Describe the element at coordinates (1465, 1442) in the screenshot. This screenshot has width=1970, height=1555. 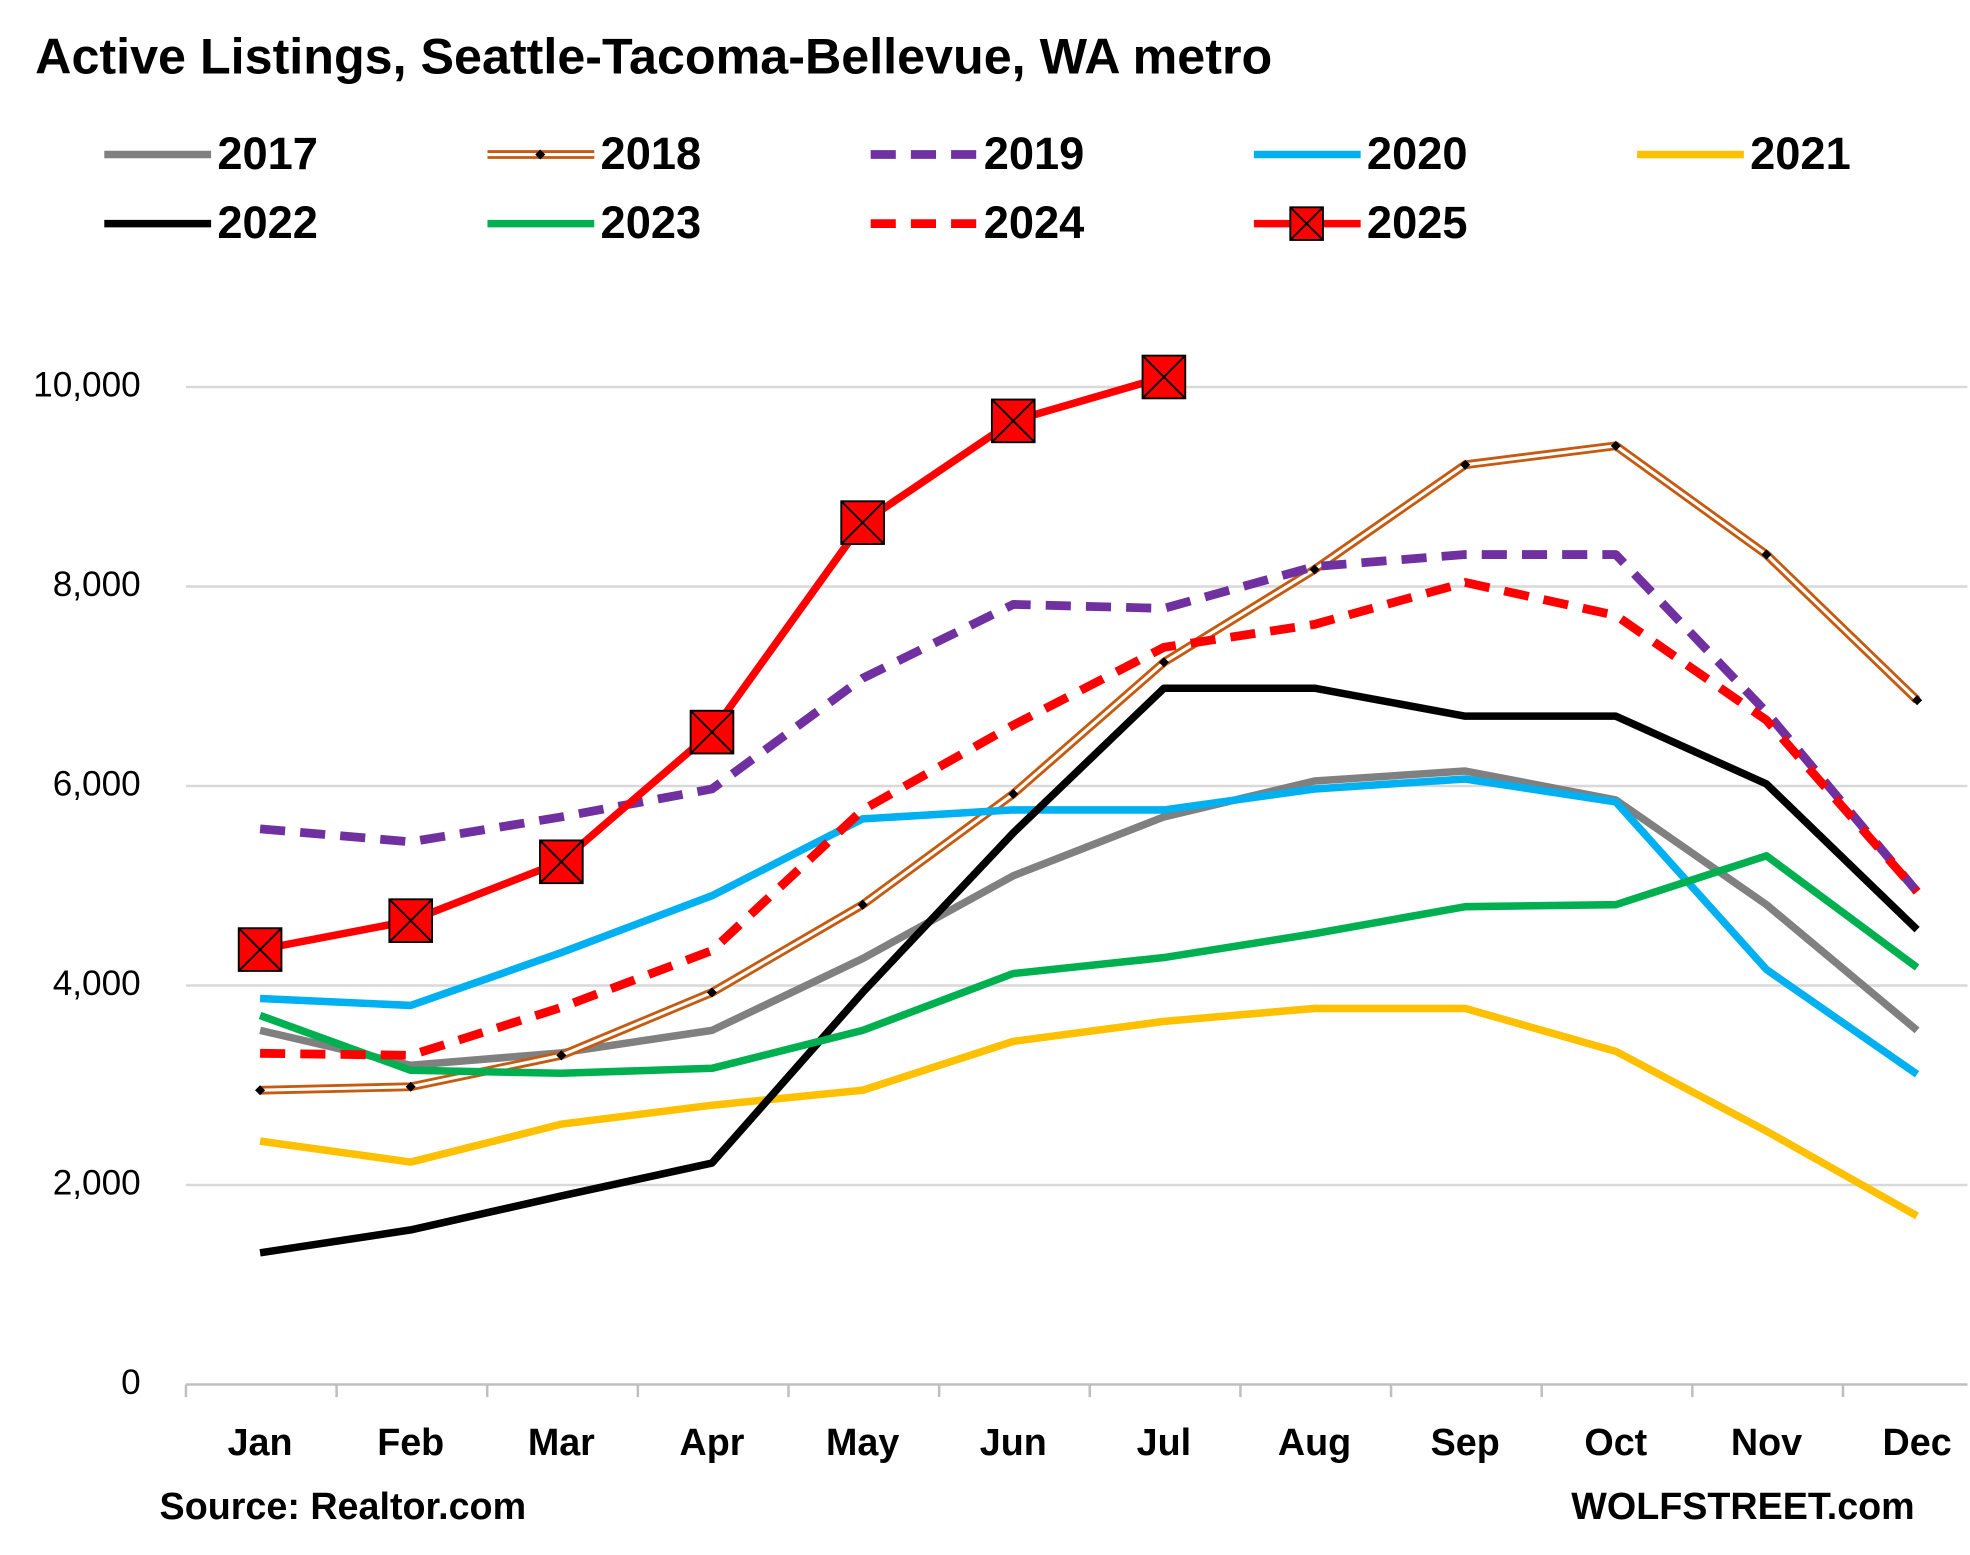
I see `x-tick-label: Sep` at that location.